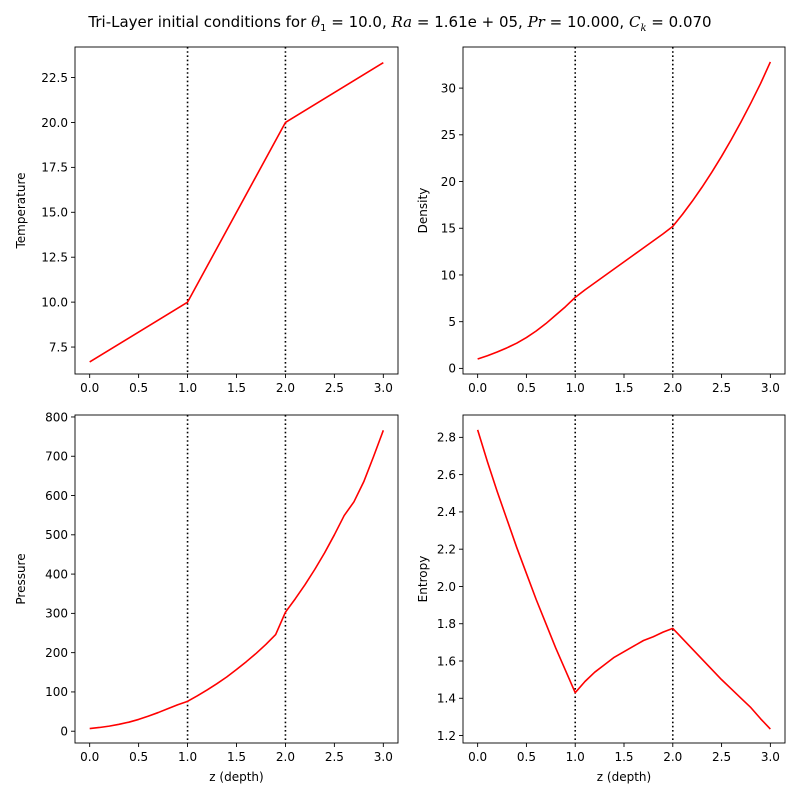 This screenshot has width=800, height=800. What do you see at coordinates (56, 653) in the screenshot?
I see `pressure-y-tick-label-2: 200` at bounding box center [56, 653].